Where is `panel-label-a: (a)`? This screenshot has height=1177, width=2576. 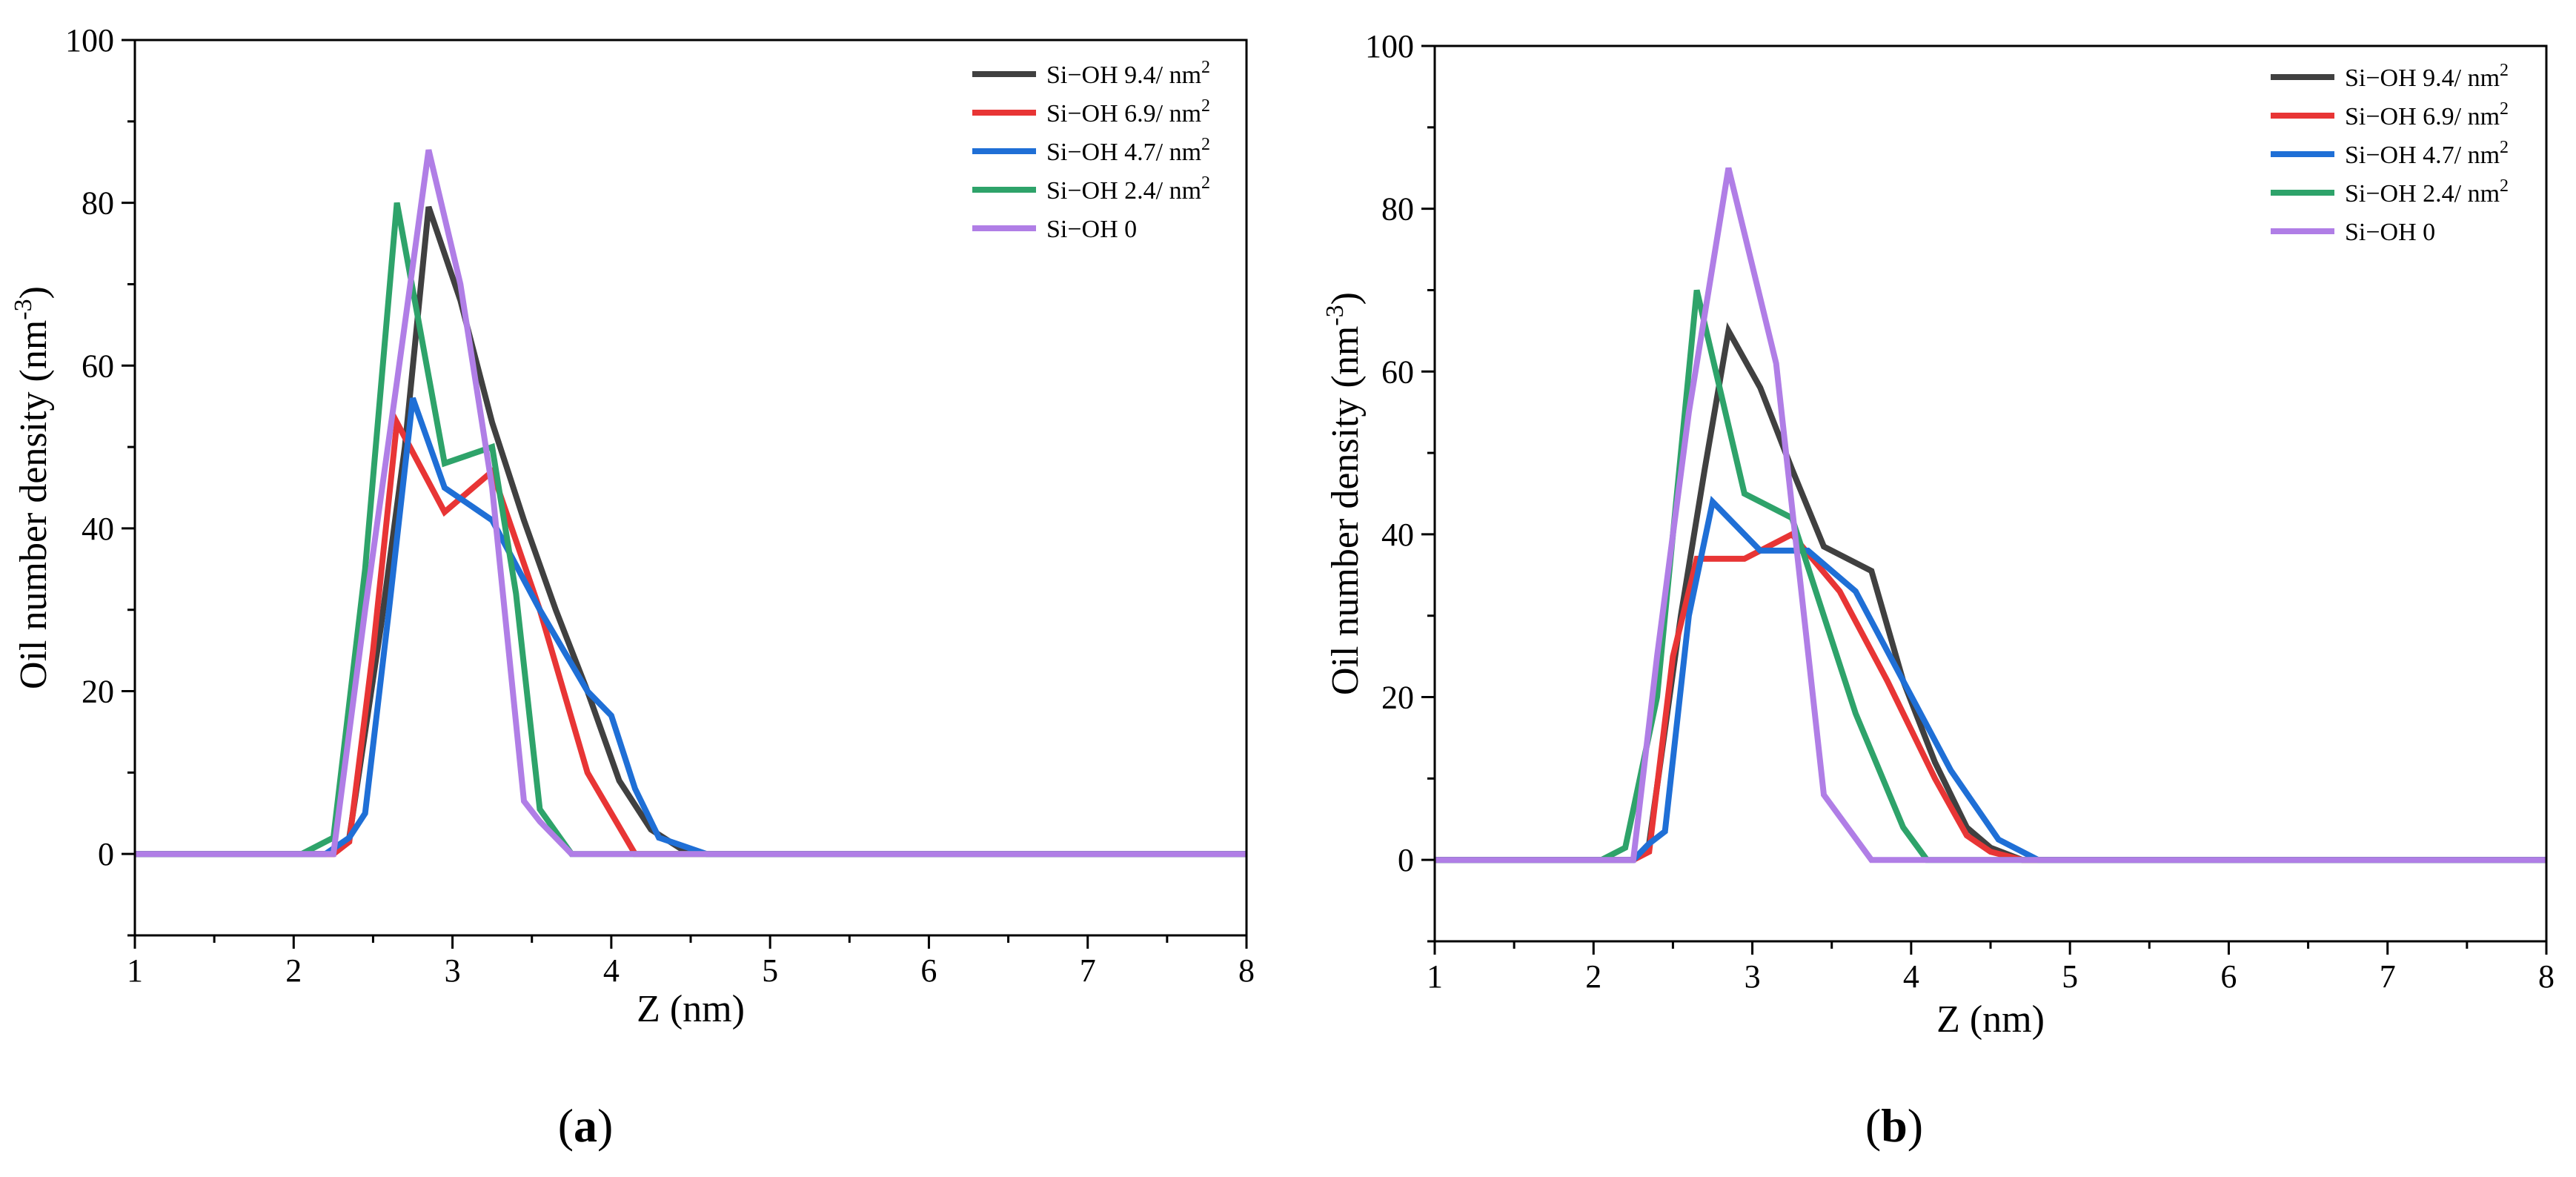 panel-label-a: (a) is located at coordinates (586, 1125).